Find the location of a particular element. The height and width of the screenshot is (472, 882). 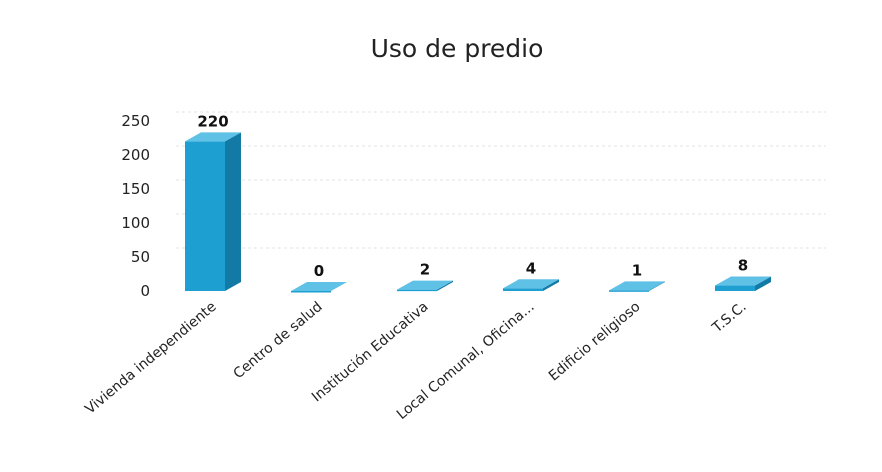

y-tick-label: 0 is located at coordinates (145, 291).